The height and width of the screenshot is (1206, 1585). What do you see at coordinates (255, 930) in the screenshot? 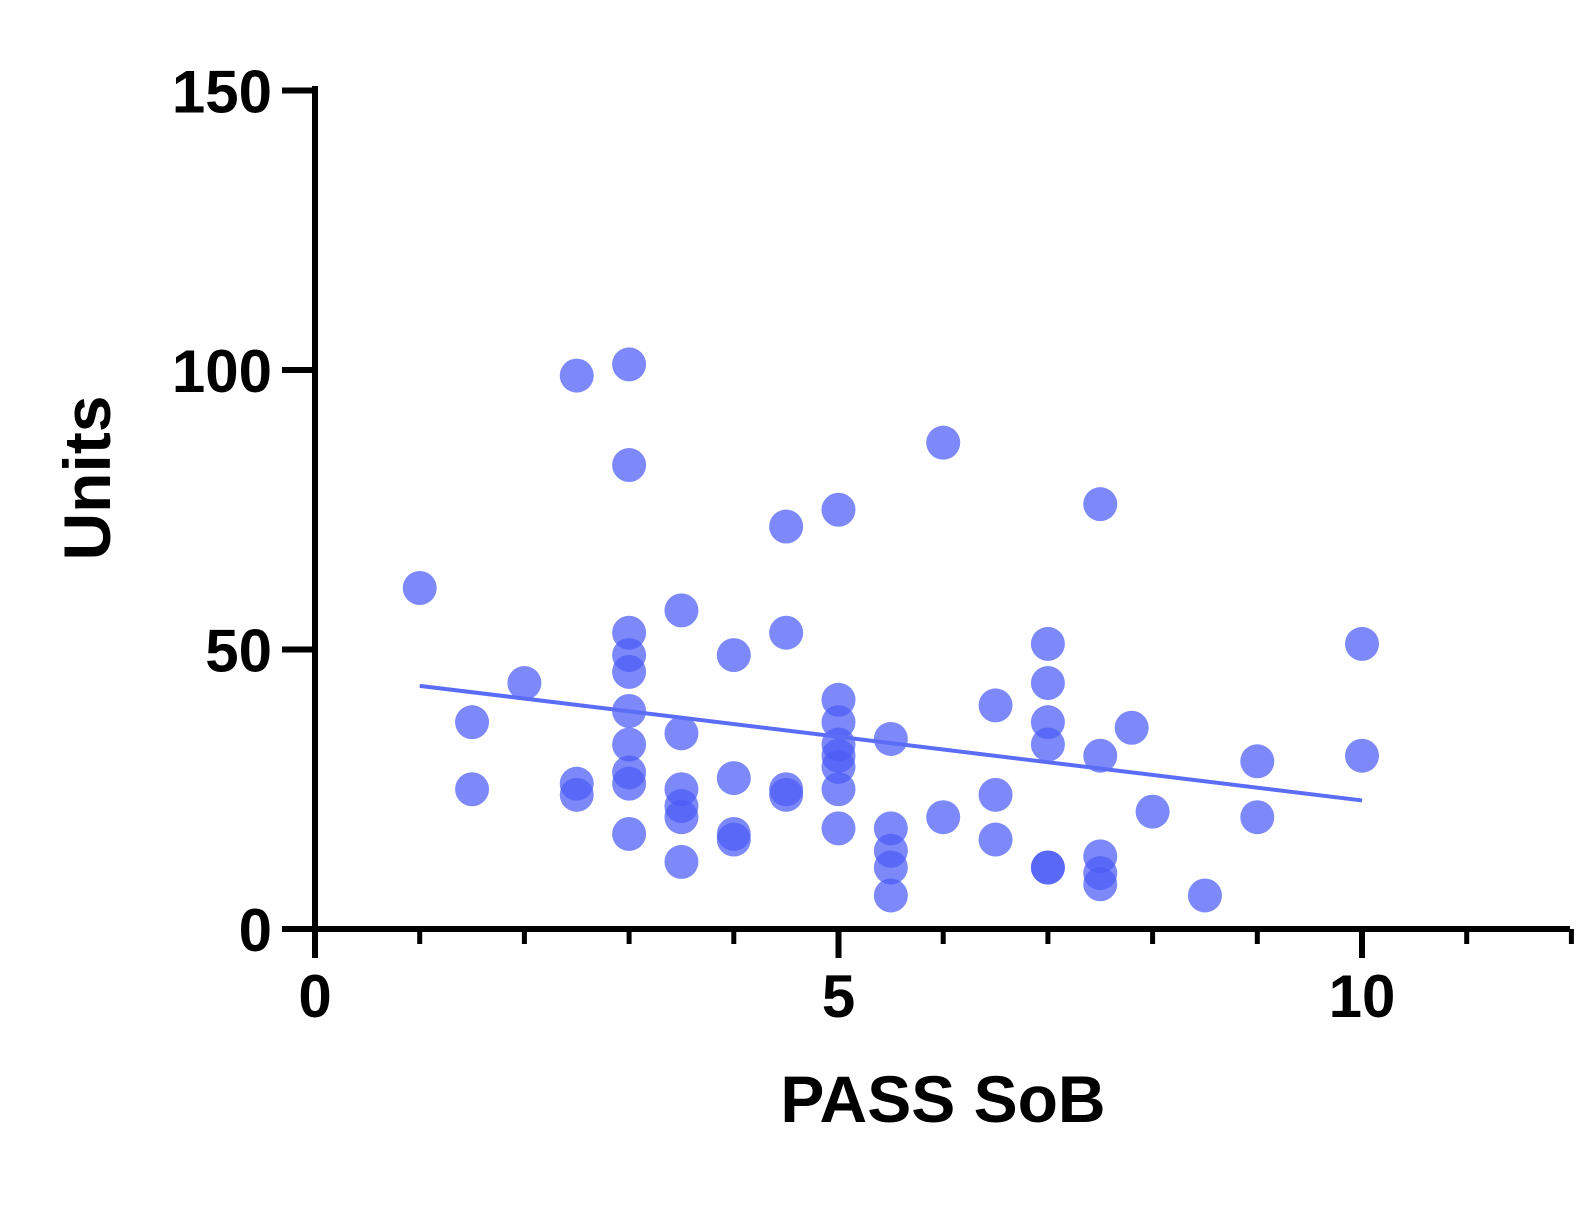
I see `y-tick-label-0: 0` at bounding box center [255, 930].